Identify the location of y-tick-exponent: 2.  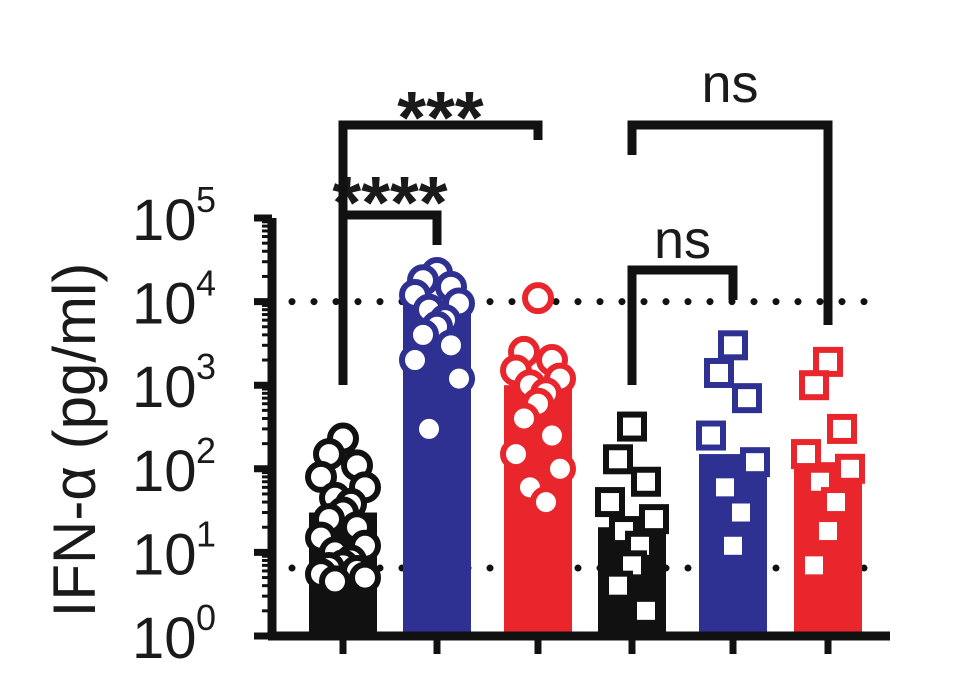
(206, 450).